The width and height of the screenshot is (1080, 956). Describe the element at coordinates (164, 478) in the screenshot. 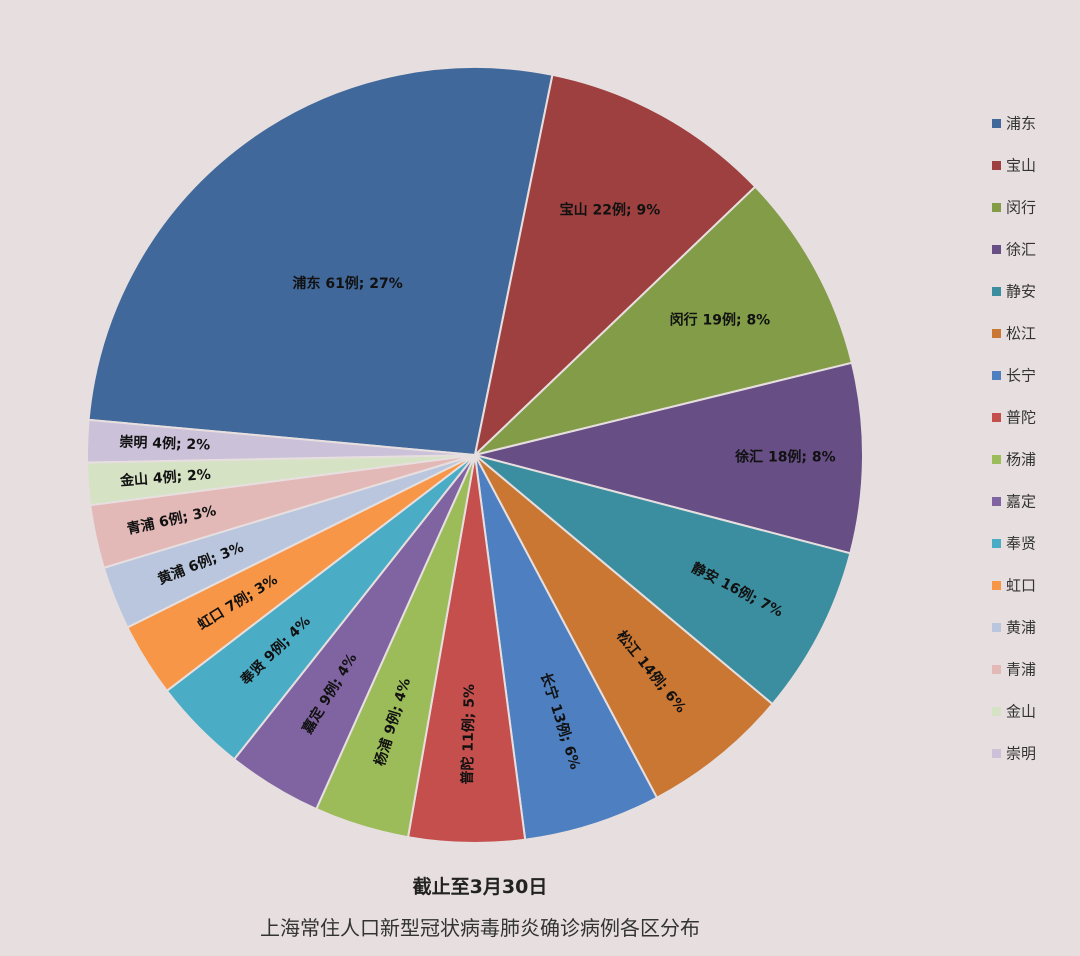

I see `slice-label-15: 金山 4例; 2%` at that location.